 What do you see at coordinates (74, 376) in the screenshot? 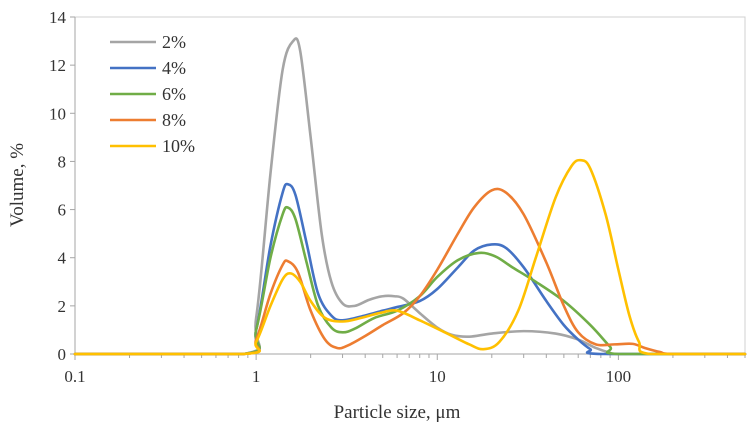
I see `x-tick-label: 0.1` at bounding box center [74, 376].